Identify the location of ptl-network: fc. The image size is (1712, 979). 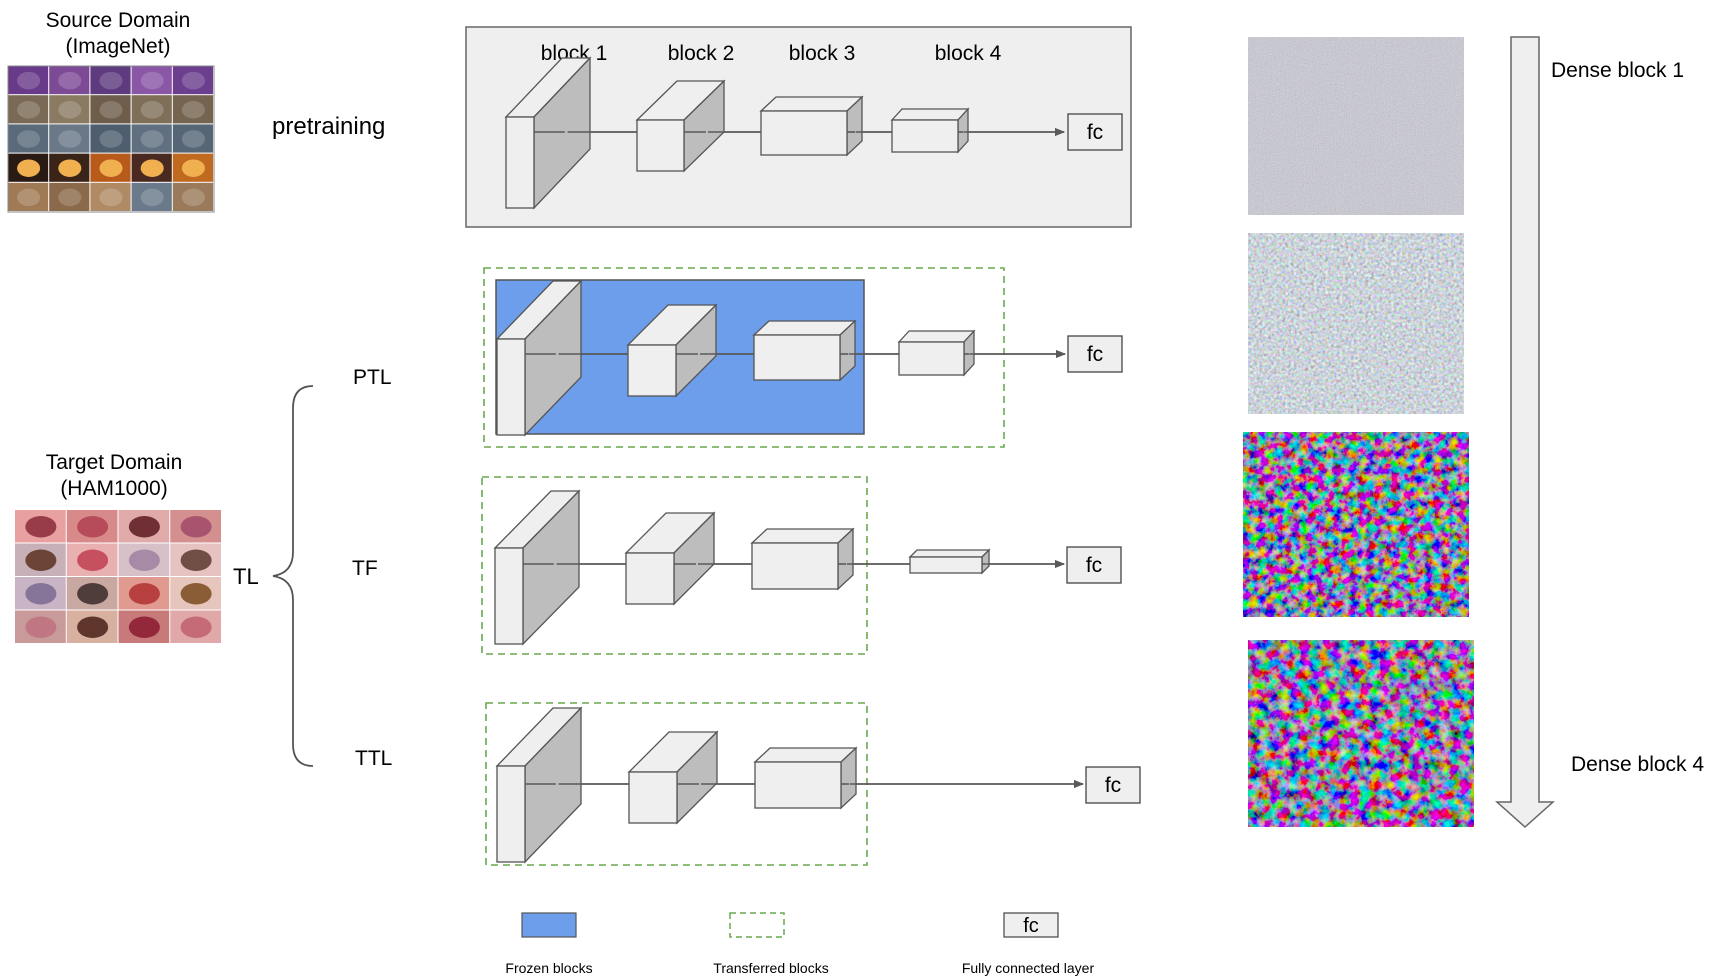
(809, 358).